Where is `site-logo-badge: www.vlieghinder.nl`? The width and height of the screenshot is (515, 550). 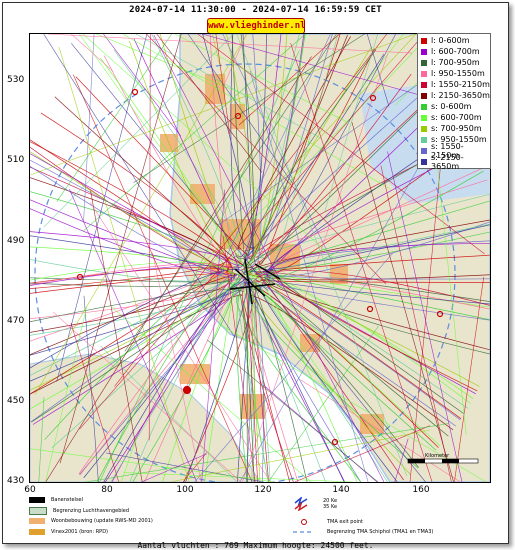 site-logo-badge: www.vlieghinder.nl is located at coordinates (256, 26).